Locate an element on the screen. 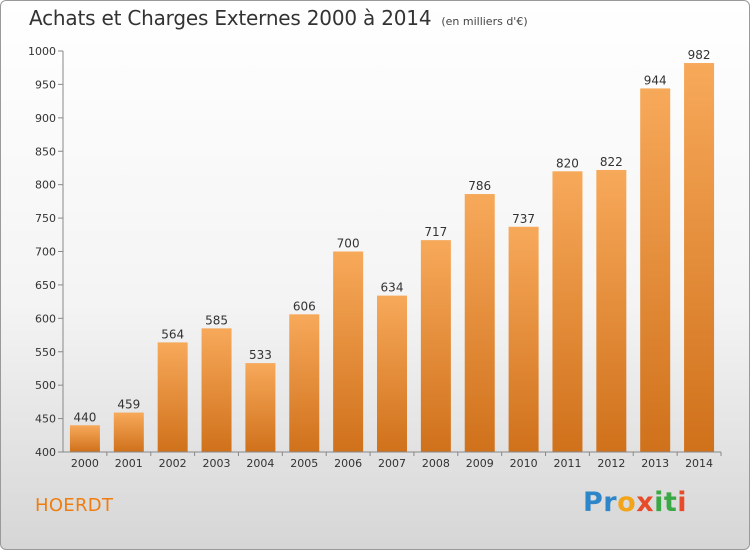 This screenshot has height=550, width=750. bar-value-label: 786 is located at coordinates (479, 186).